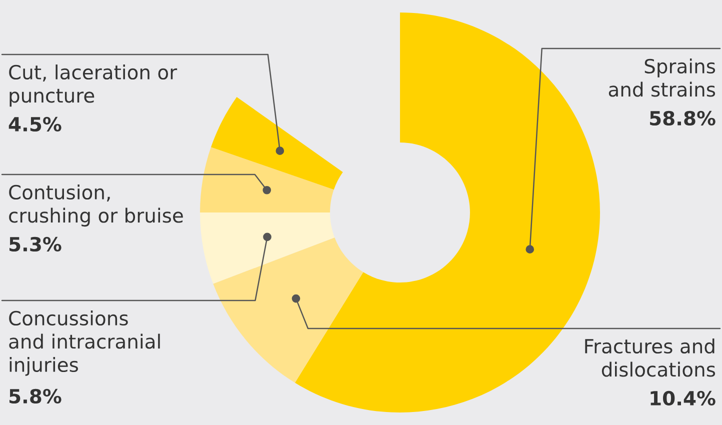  I want to click on data-label: 5.8%, so click(36, 396).